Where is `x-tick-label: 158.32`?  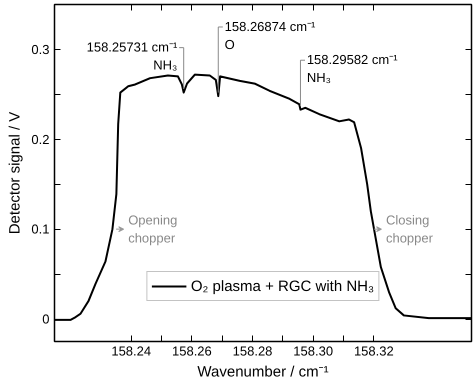 x-tick-label: 158.32 is located at coordinates (374, 351).